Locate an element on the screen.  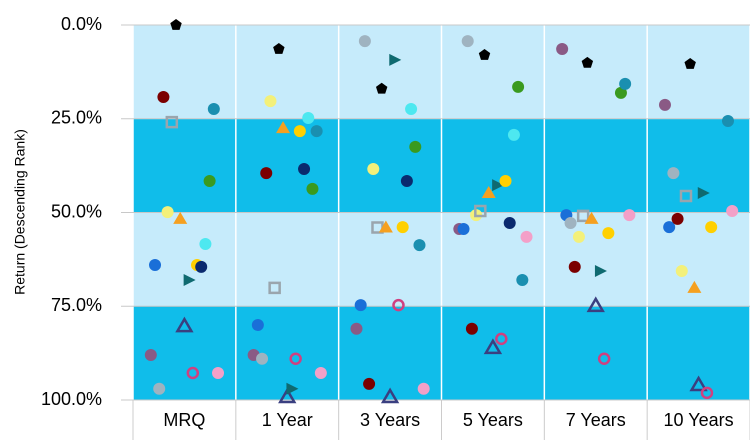
x-tick-label: 5 Years is located at coordinates (493, 420).